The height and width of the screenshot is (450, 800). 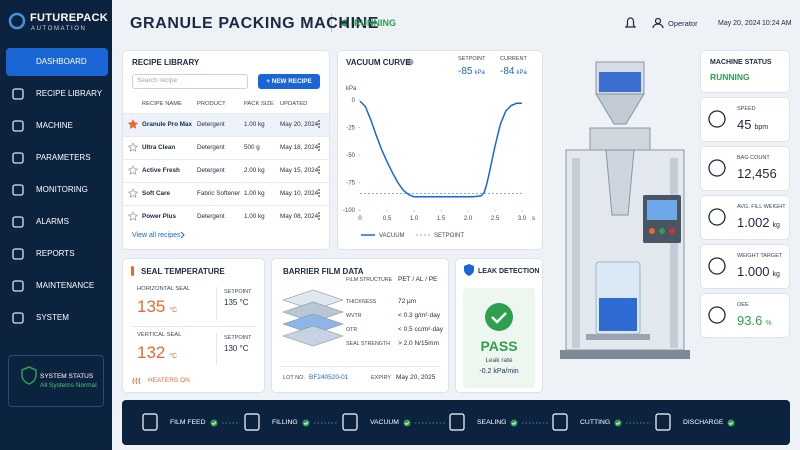 I want to click on film-value: 72 µm, so click(x=407, y=301).